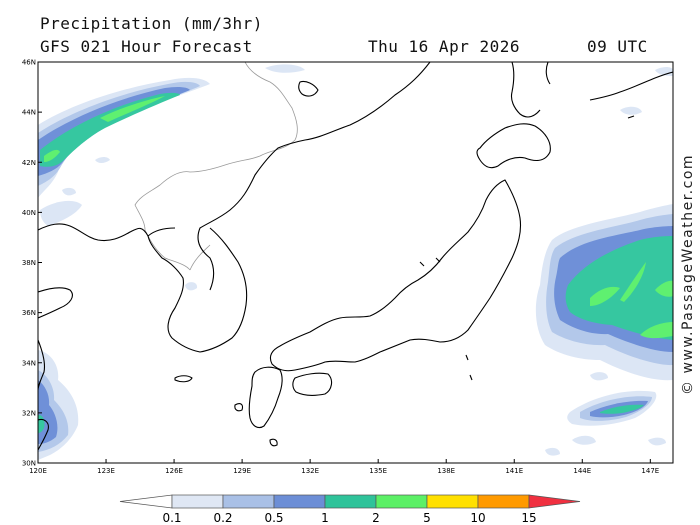  Describe the element at coordinates (29, 63) in the screenshot. I see `lat-tick-label: 46N` at that location.